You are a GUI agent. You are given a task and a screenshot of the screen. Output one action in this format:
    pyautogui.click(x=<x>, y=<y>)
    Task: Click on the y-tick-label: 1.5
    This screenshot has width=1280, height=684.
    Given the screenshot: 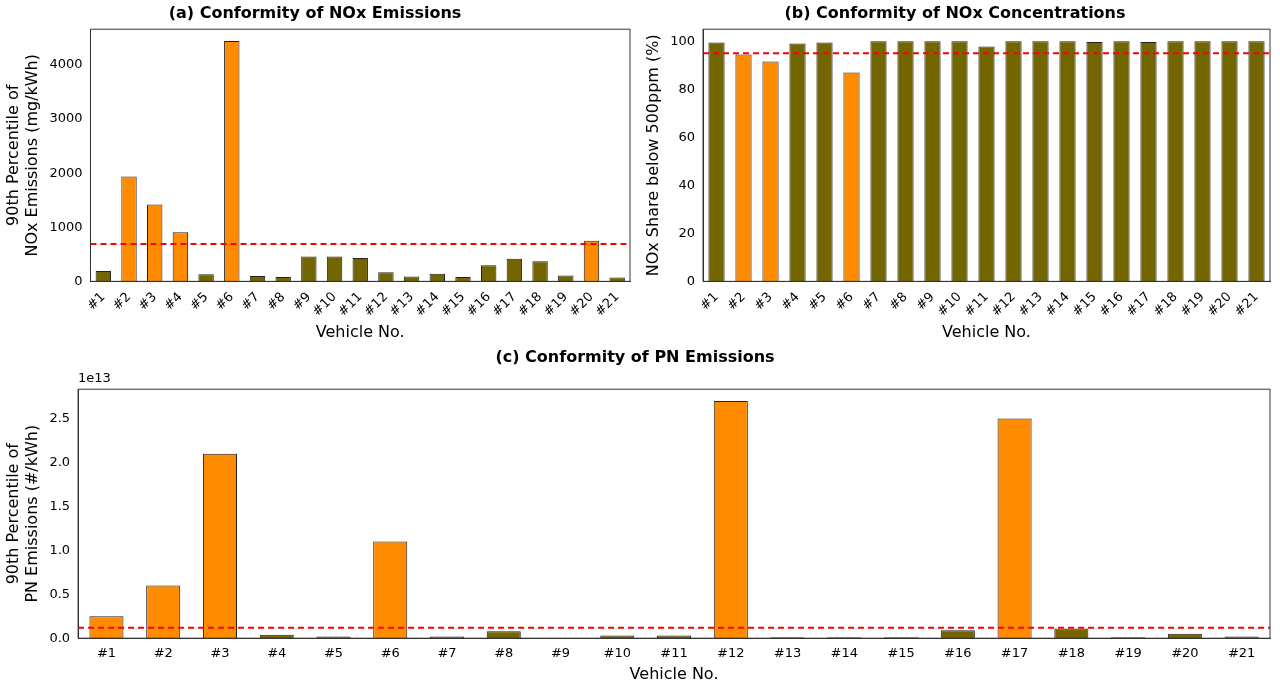 What is the action you would take?
    pyautogui.click(x=60, y=505)
    